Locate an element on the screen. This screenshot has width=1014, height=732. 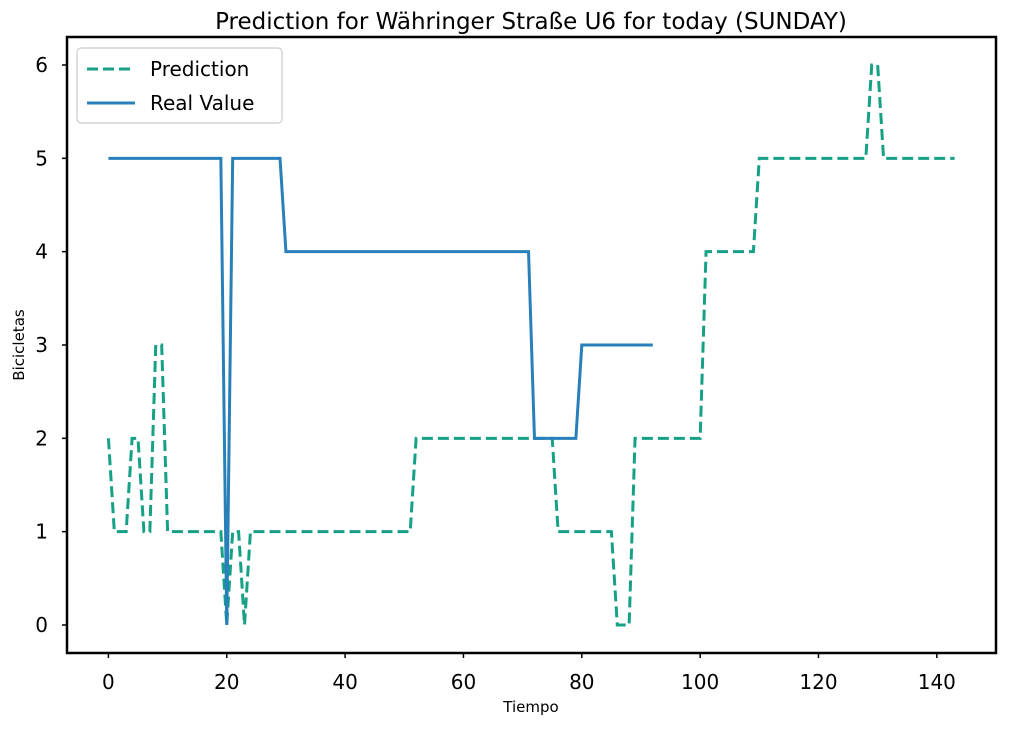
x-tick-label: 80 is located at coordinates (581, 682).